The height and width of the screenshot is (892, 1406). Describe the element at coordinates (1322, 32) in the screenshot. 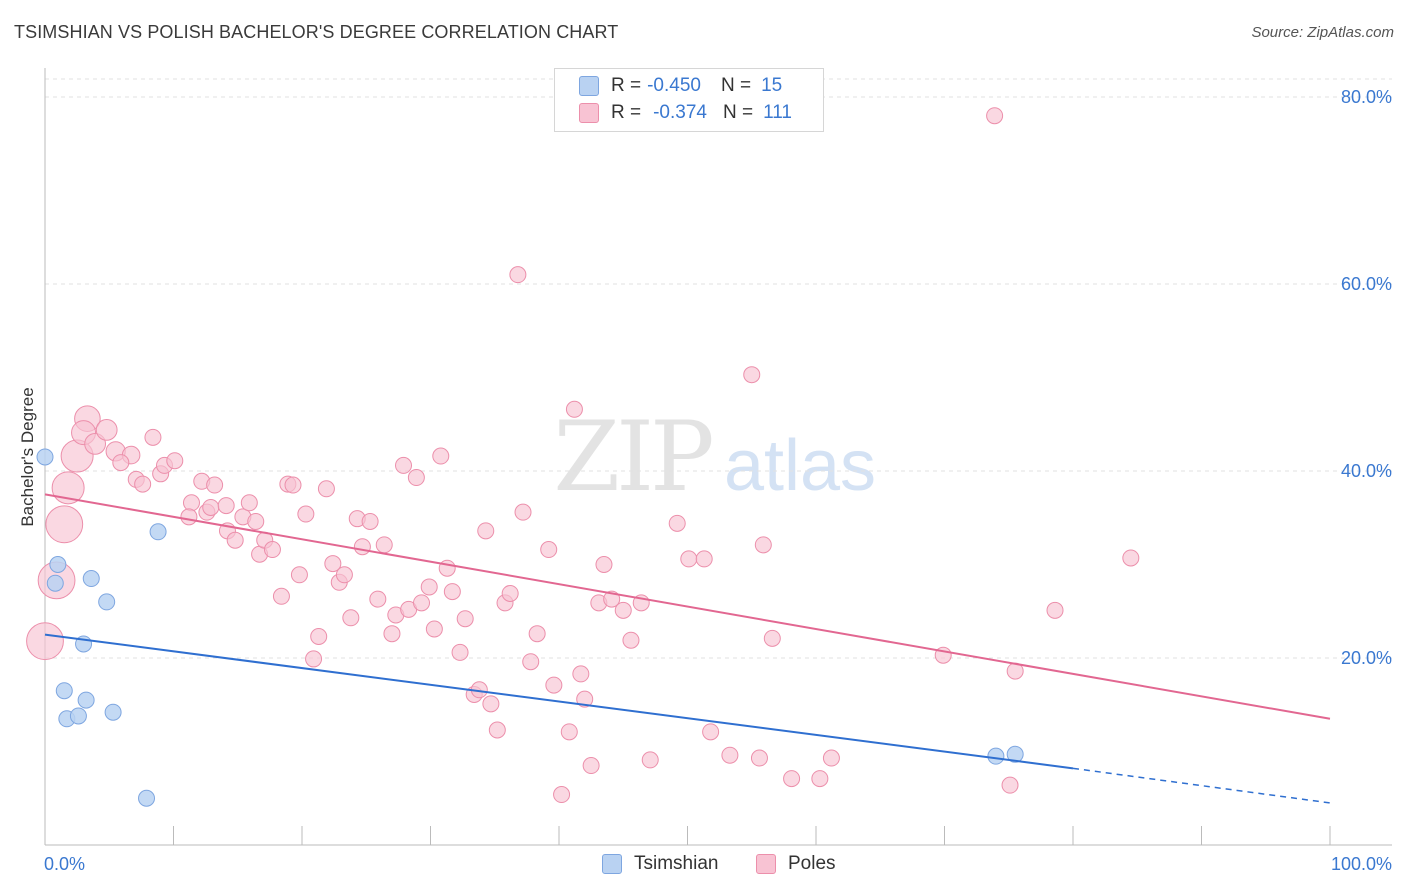

I see `source-label: Source: ZipAtlas.com` at that location.